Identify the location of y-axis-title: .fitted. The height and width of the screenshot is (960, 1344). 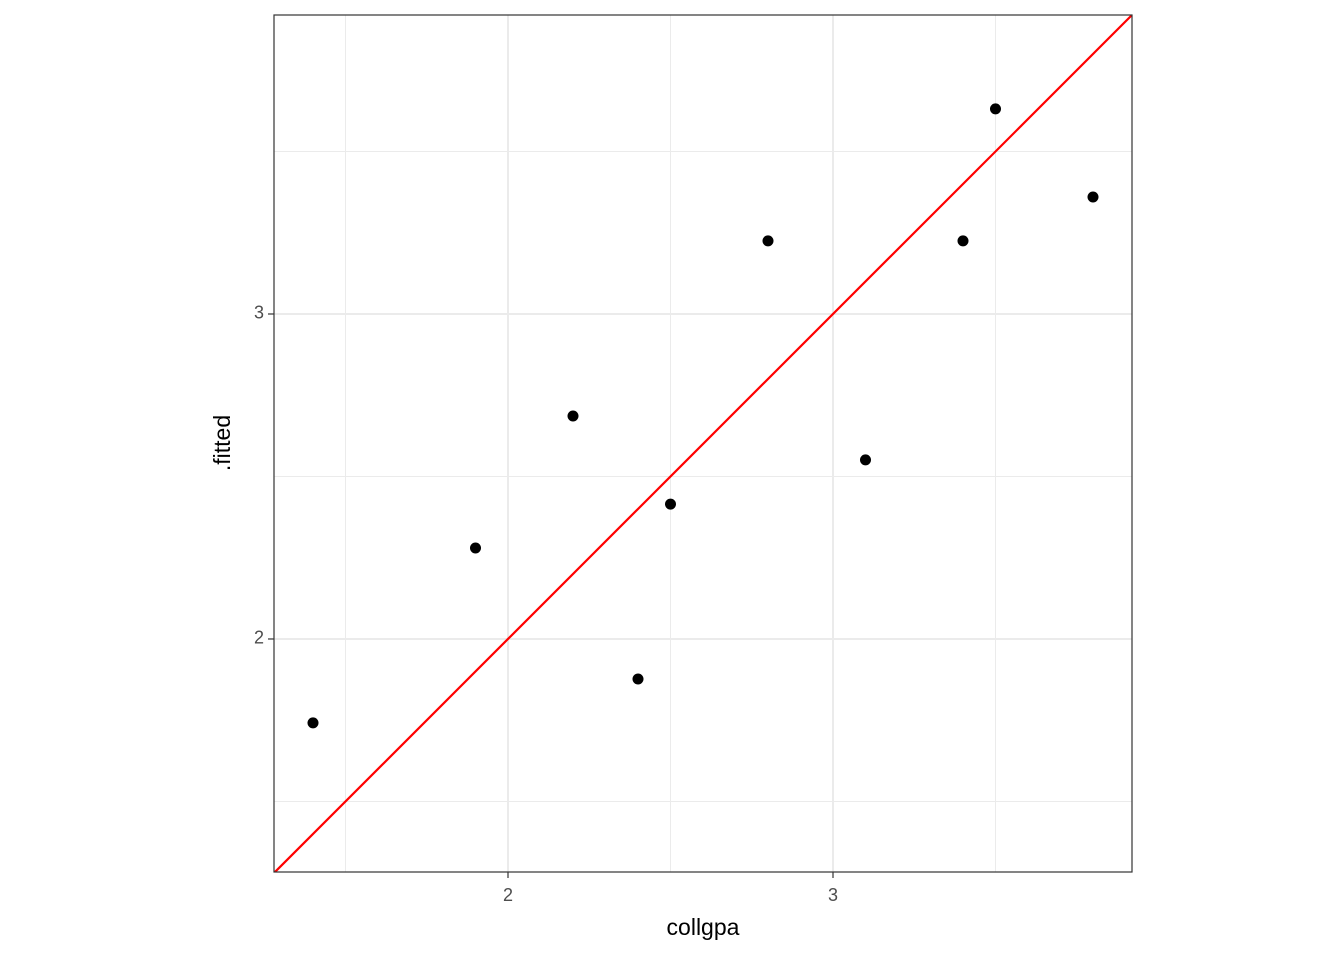
(222, 443).